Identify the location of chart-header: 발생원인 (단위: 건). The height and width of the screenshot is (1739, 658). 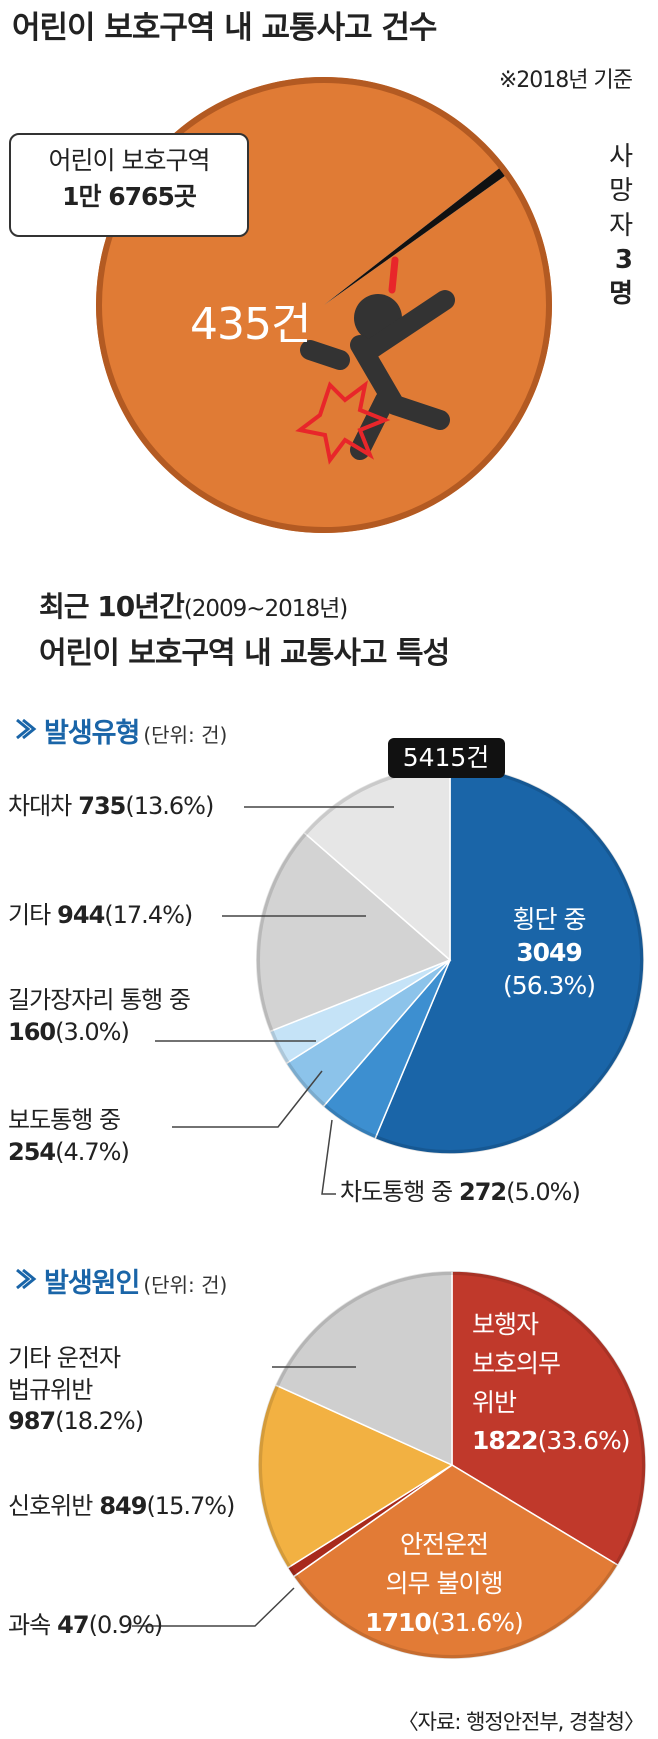
(119, 1280).